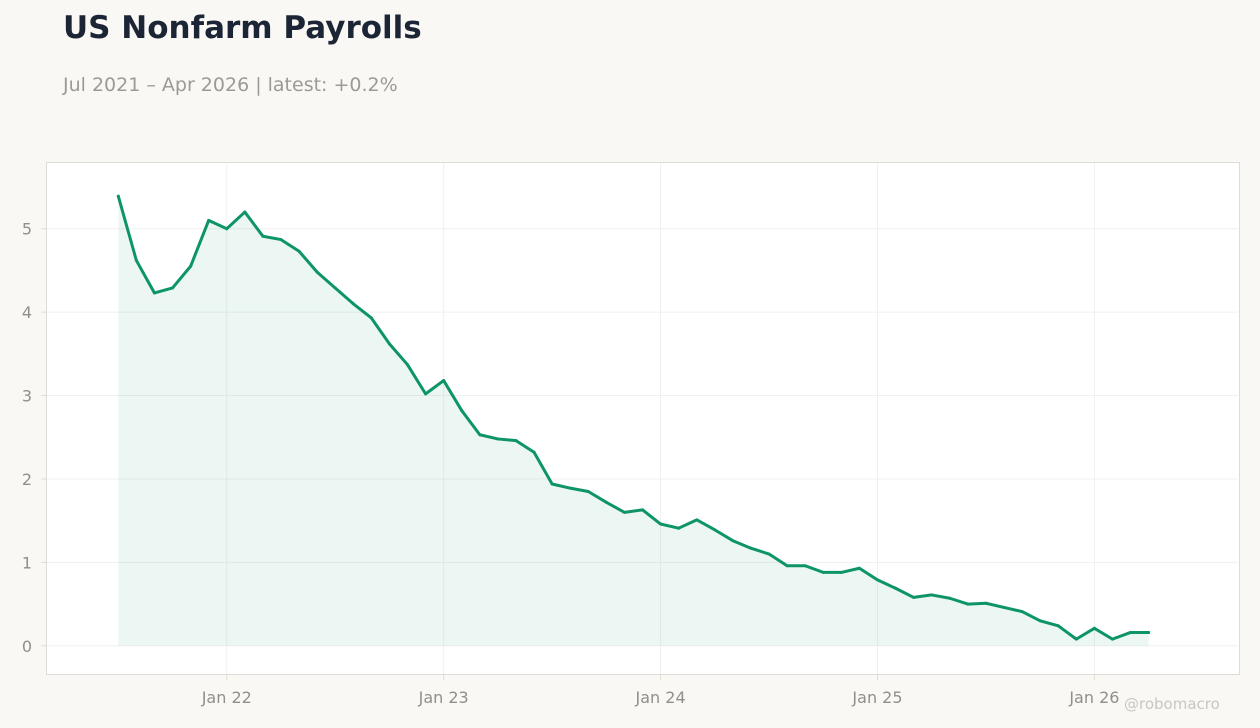 This screenshot has height=728, width=1260. Describe the element at coordinates (226, 697) in the screenshot. I see `x-tick-label: Jan 22` at that location.